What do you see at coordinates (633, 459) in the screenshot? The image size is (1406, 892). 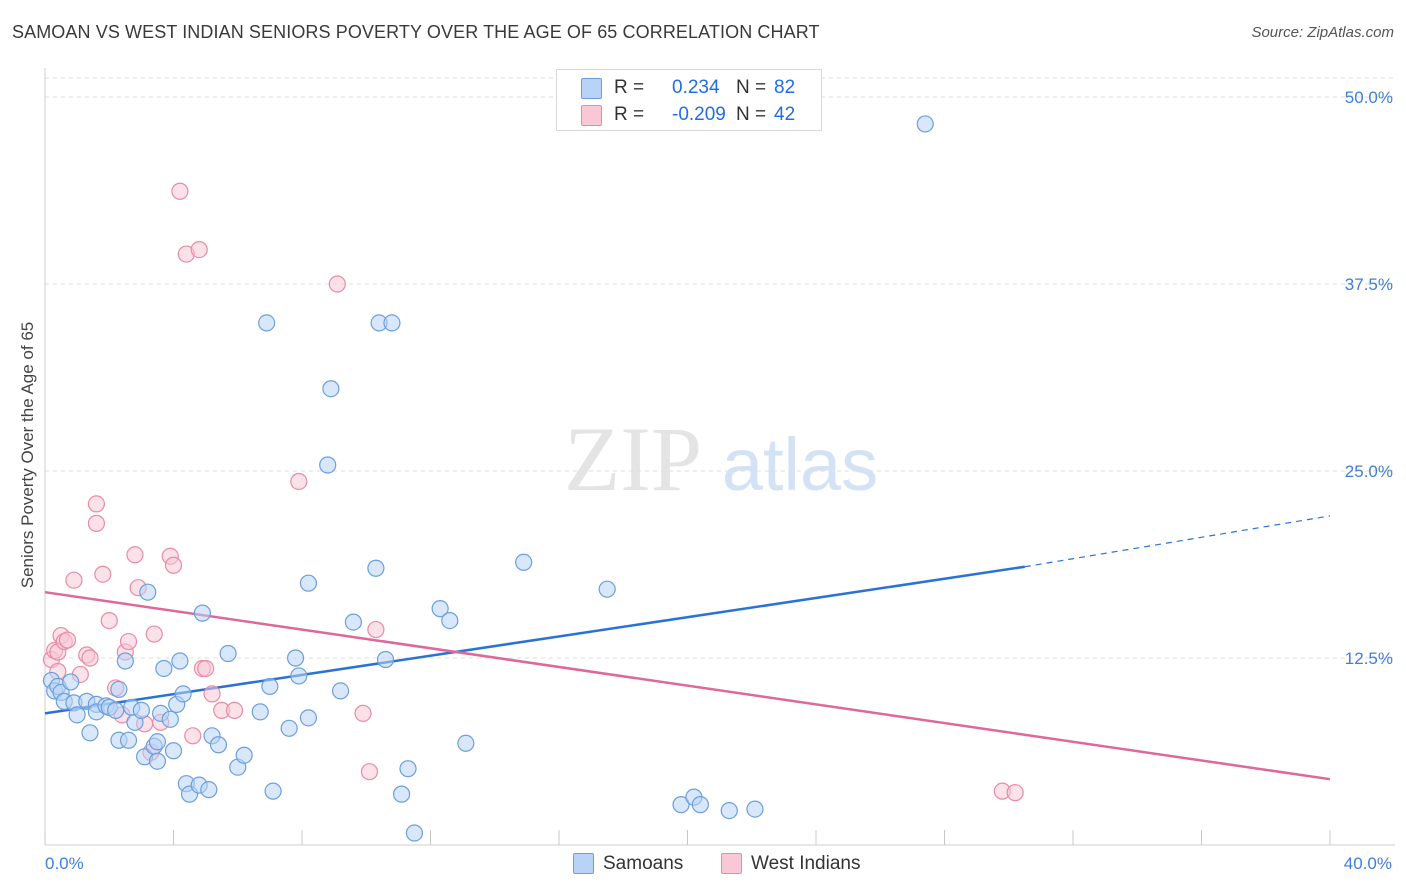 I see `watermark-zip: ZIP` at bounding box center [633, 459].